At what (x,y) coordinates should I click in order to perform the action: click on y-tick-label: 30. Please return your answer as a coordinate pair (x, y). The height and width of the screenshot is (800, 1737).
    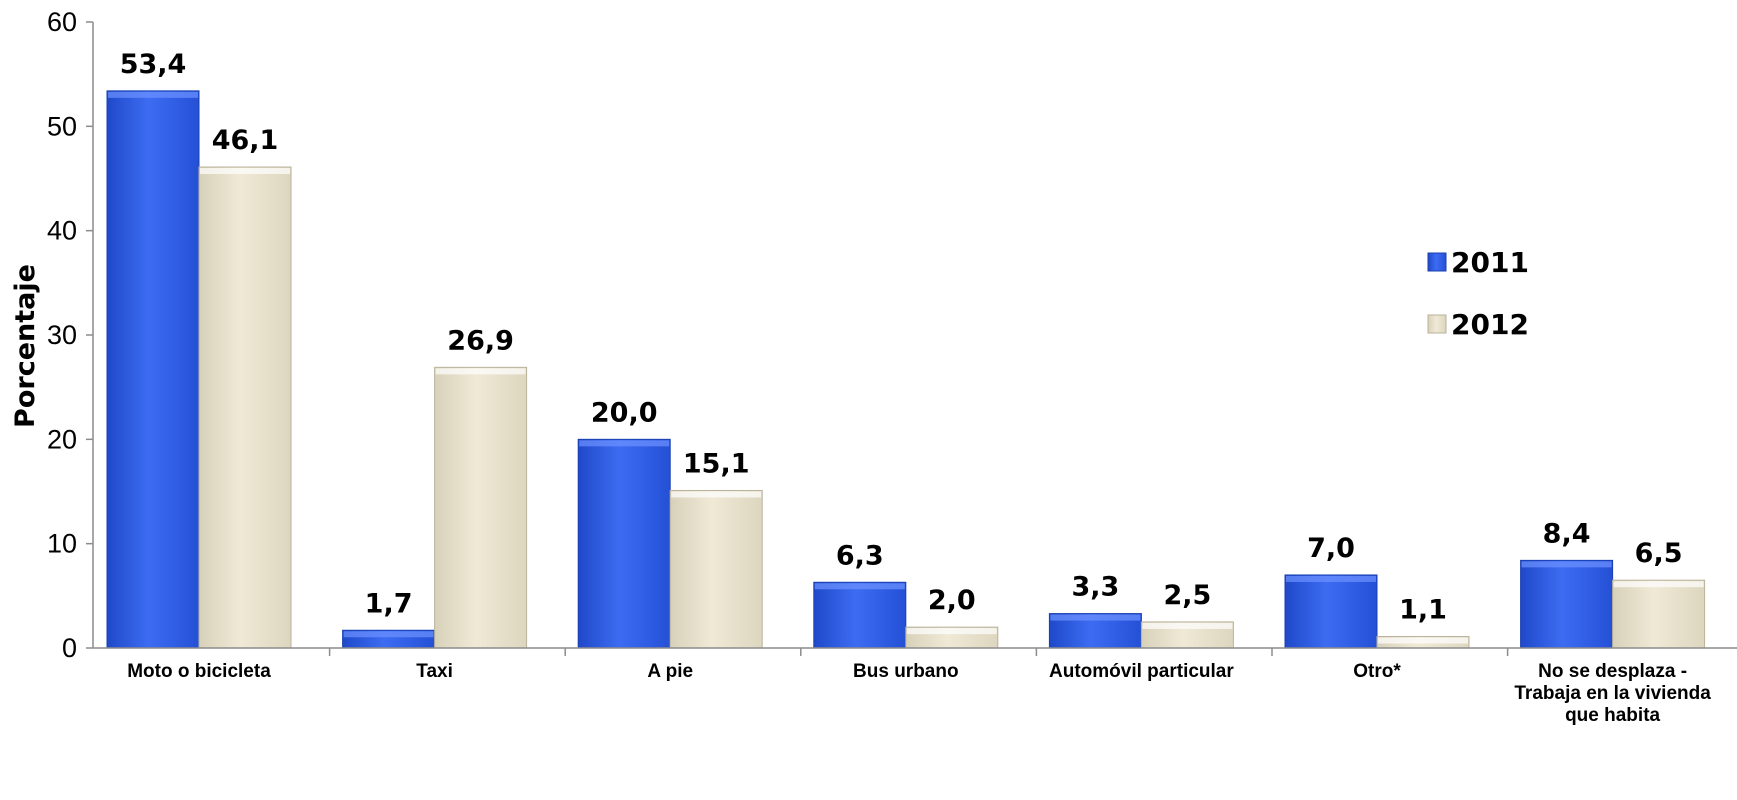
    Looking at the image, I should click on (62, 335).